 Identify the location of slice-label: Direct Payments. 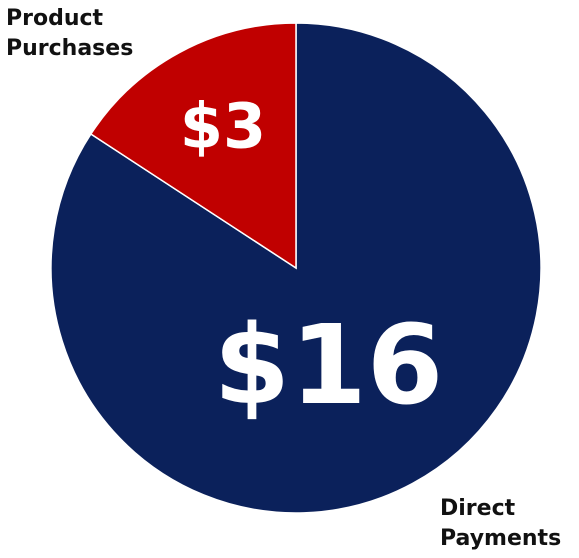
(501, 523).